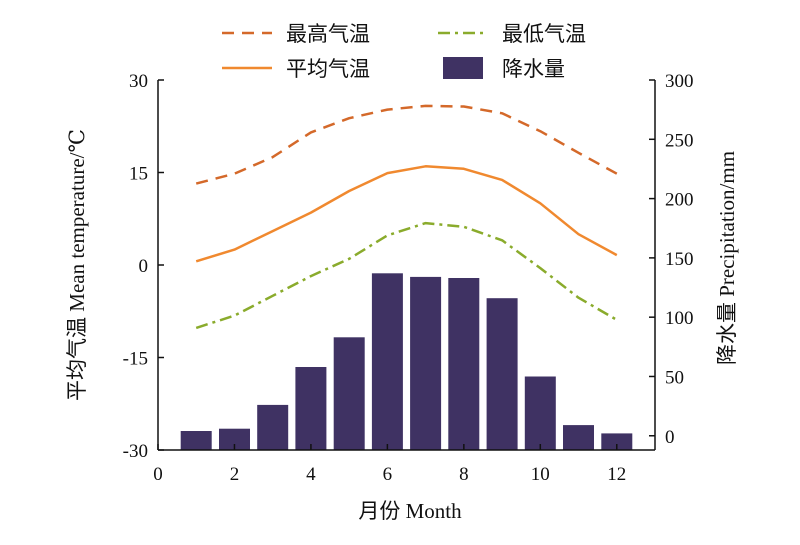  I want to click on x-tick-label: 12, so click(616, 474).